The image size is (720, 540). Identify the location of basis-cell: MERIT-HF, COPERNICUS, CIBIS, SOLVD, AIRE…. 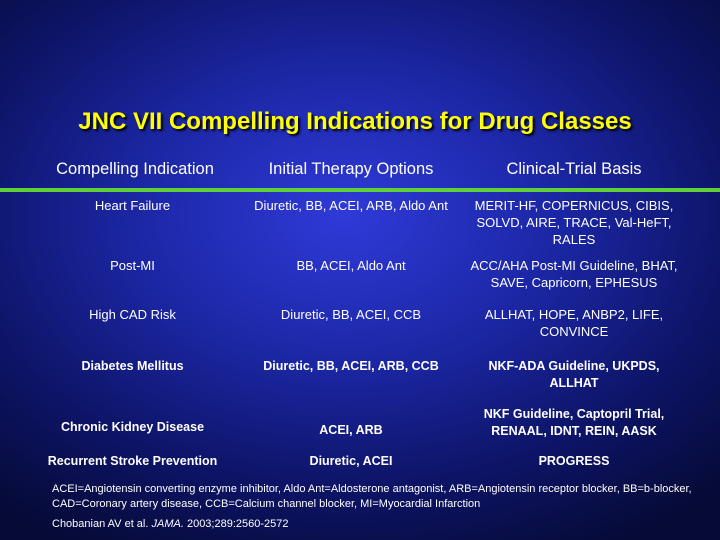
(574, 222).